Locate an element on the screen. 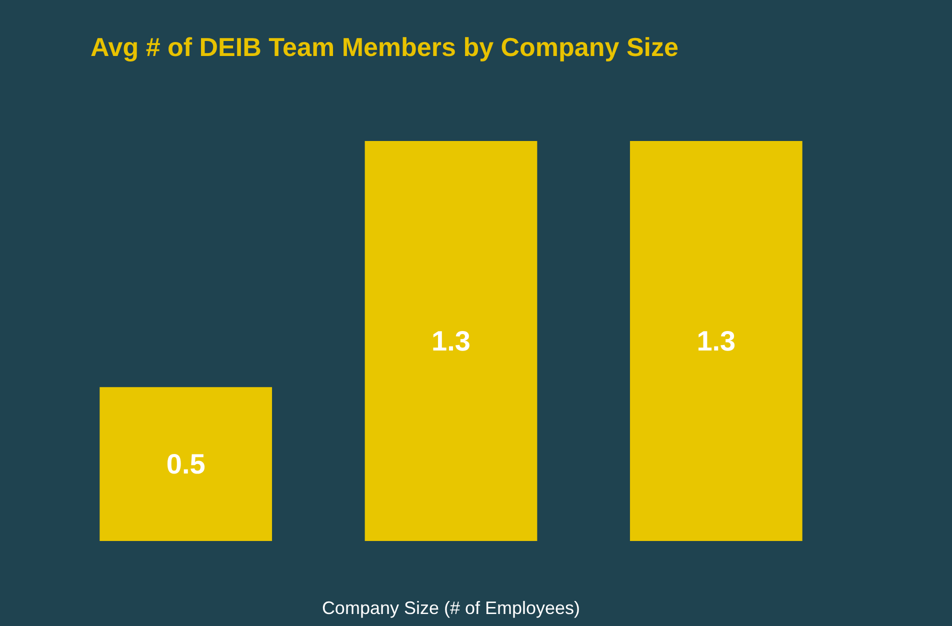  x-axis-title: Company Size (# of Employees) is located at coordinates (451, 608).